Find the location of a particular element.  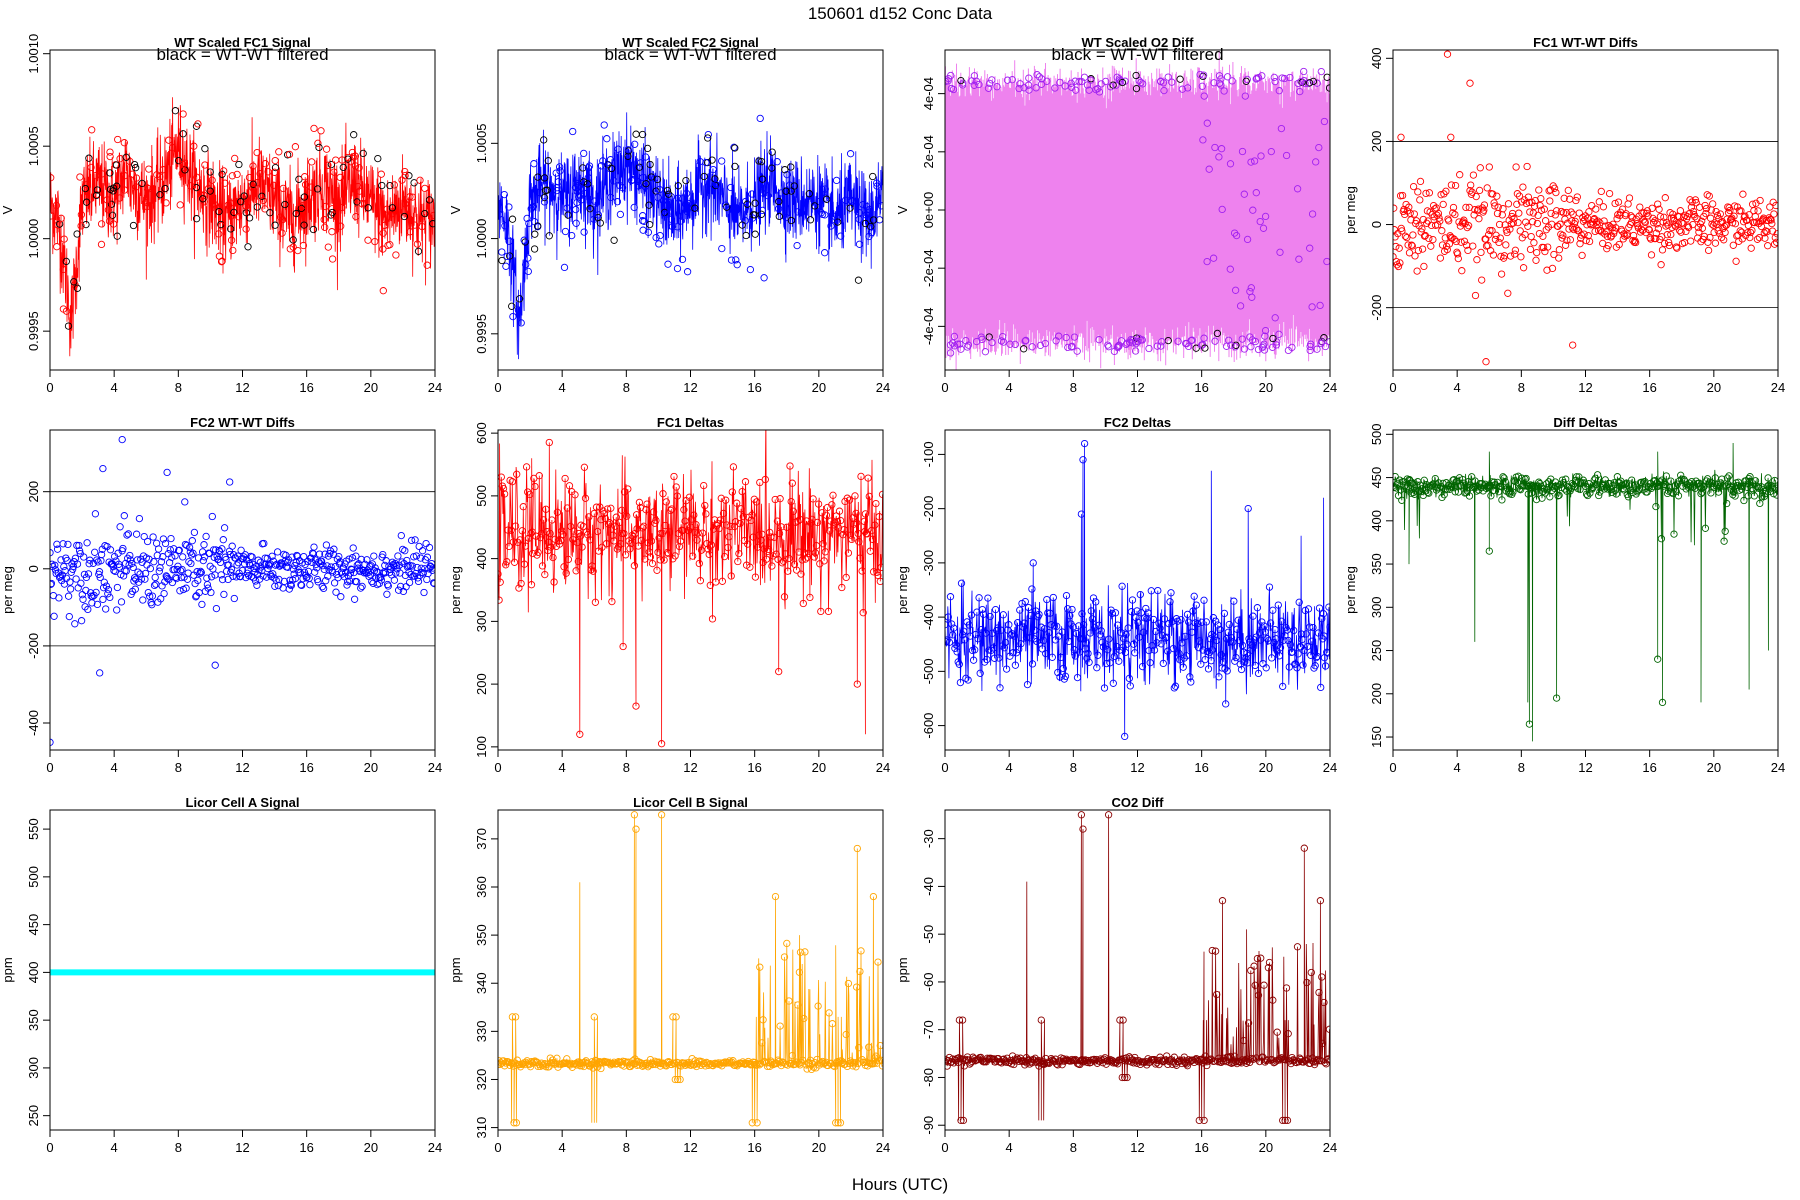

wt-diff-outlier is located at coordinates (100, 673).